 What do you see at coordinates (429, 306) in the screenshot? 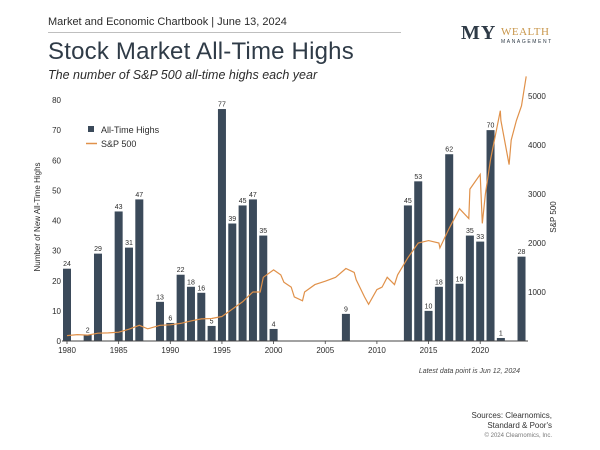
I see `bar-value-label: 10` at bounding box center [429, 306].